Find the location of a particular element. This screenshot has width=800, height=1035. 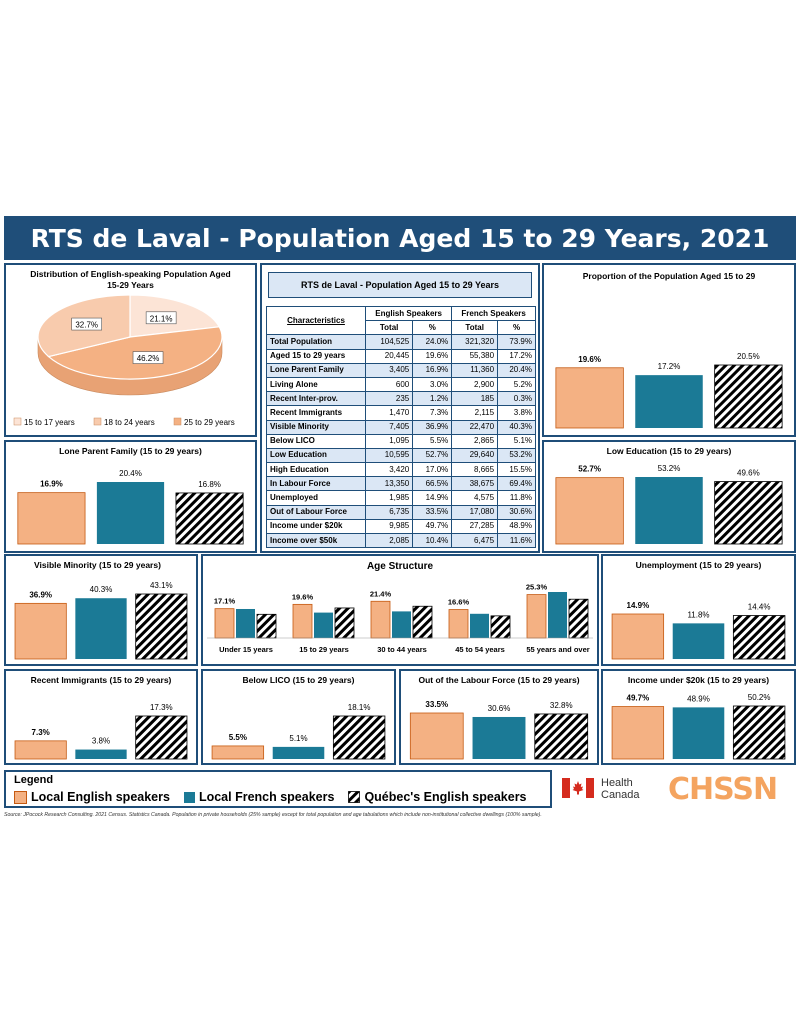

table-cell-label: Income over $50k is located at coordinates (316, 540).